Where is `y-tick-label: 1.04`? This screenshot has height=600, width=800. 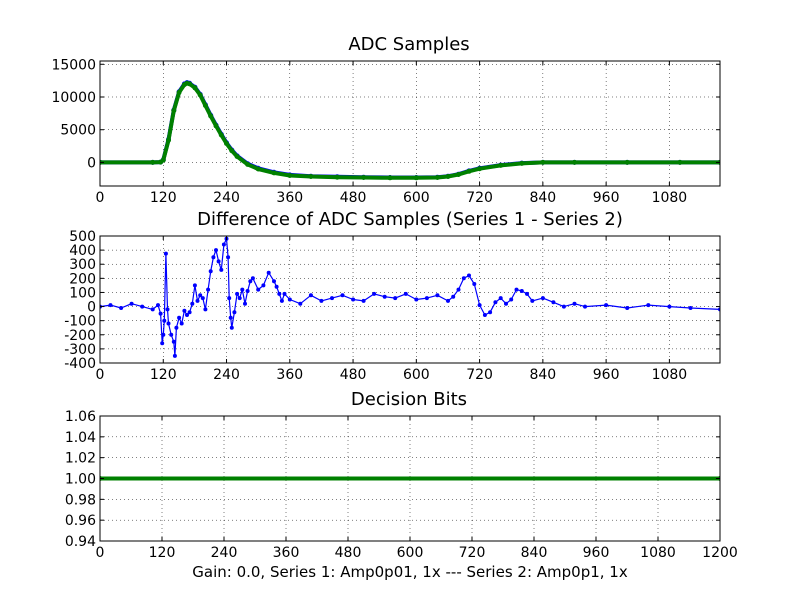
y-tick-label: 1.04 is located at coordinates (80, 438).